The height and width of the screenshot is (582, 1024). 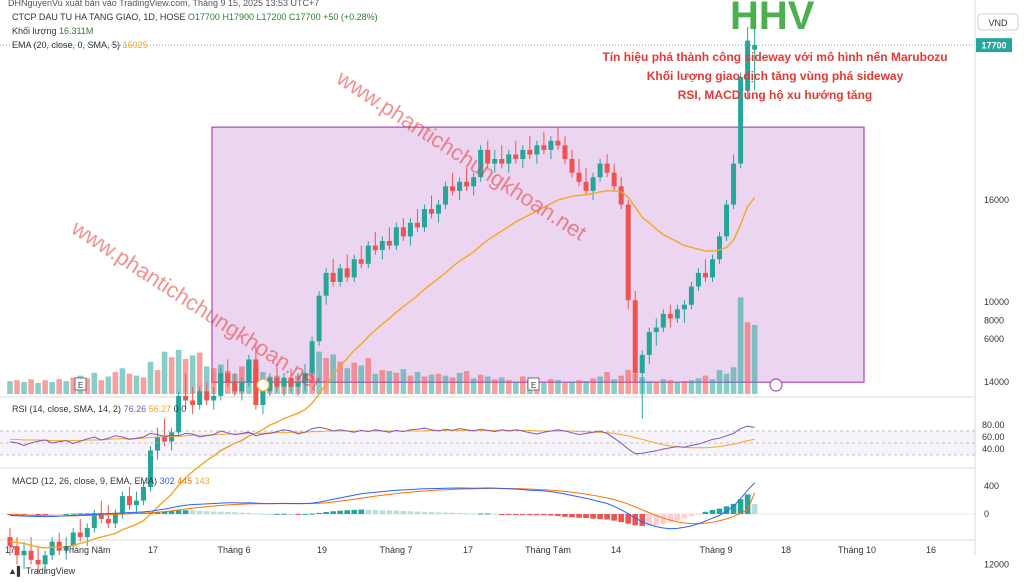 What do you see at coordinates (533, 384) in the screenshot?
I see `earnings-marker-icon` at bounding box center [533, 384].